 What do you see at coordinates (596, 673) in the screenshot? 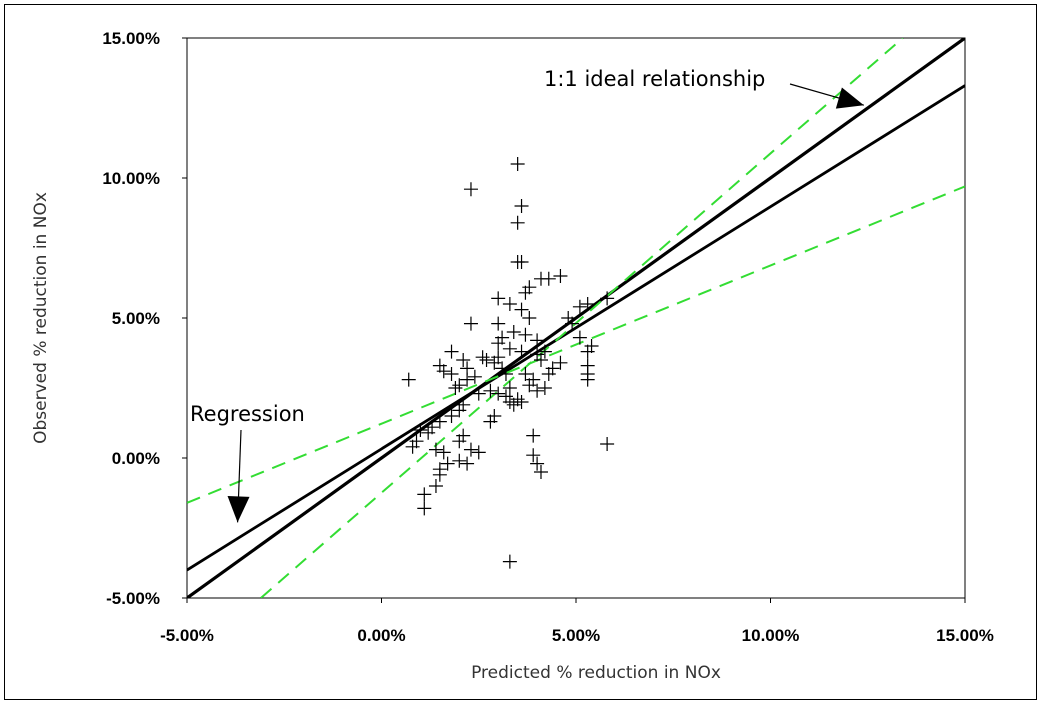
I see `x-axis-title: Predicted % reduction in NOx` at bounding box center [596, 673].